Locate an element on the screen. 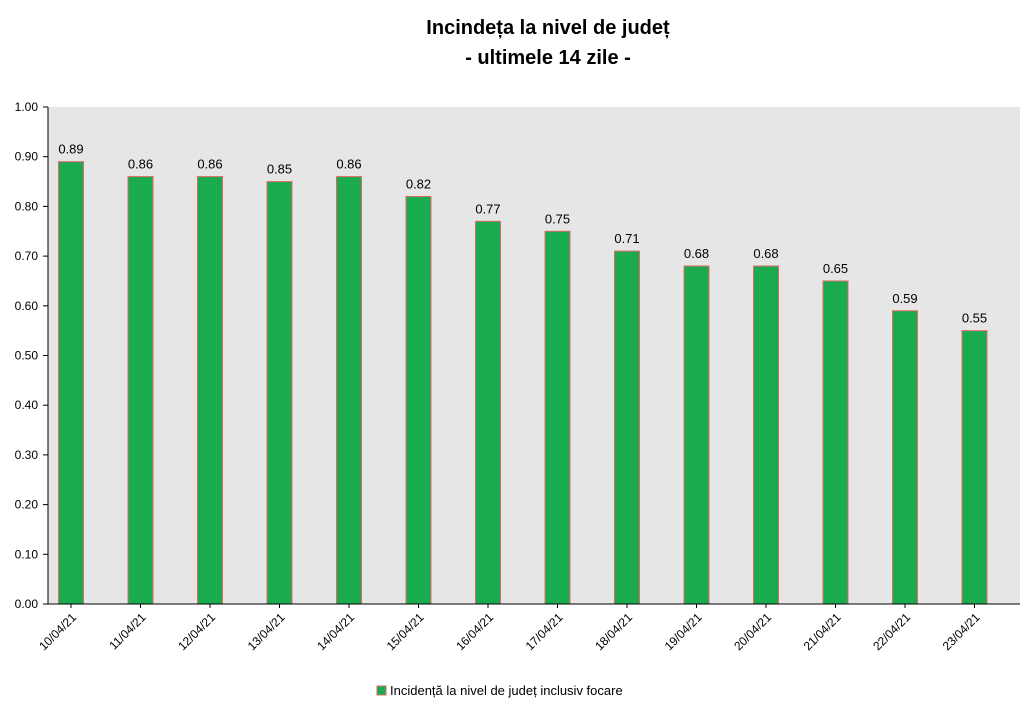 The height and width of the screenshot is (705, 1024). y-tick-label: 0.30 is located at coordinates (27, 455).